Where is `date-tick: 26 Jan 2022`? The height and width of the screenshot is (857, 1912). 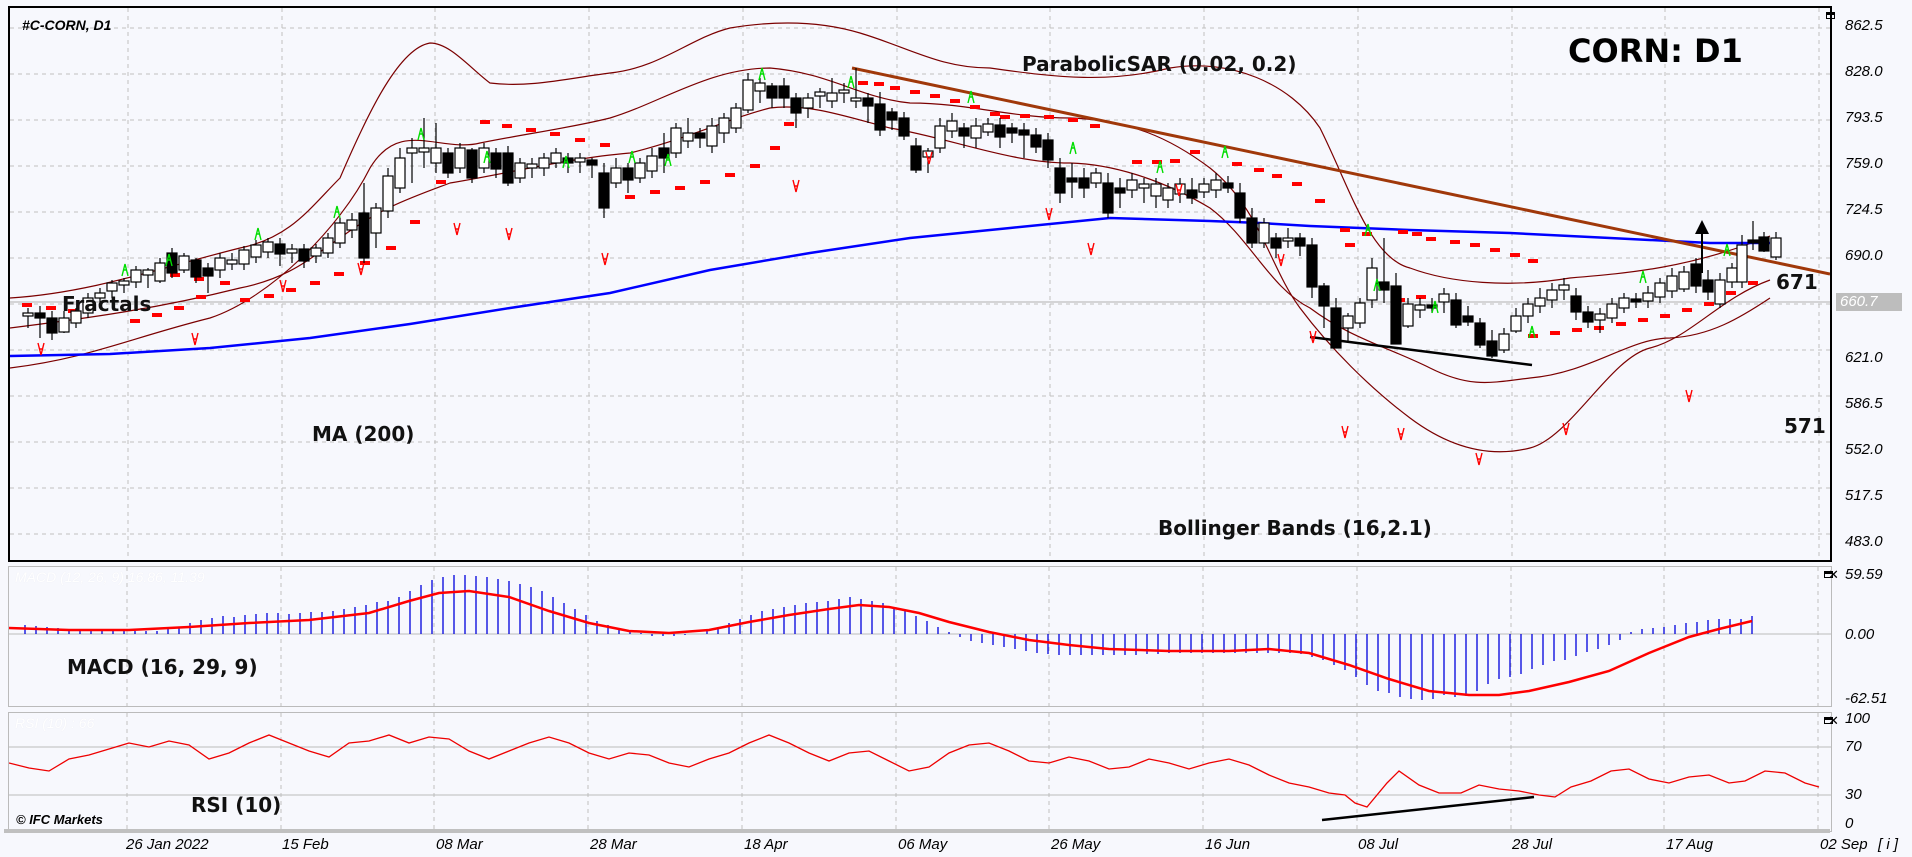 date-tick: 26 Jan 2022 is located at coordinates (167, 844).